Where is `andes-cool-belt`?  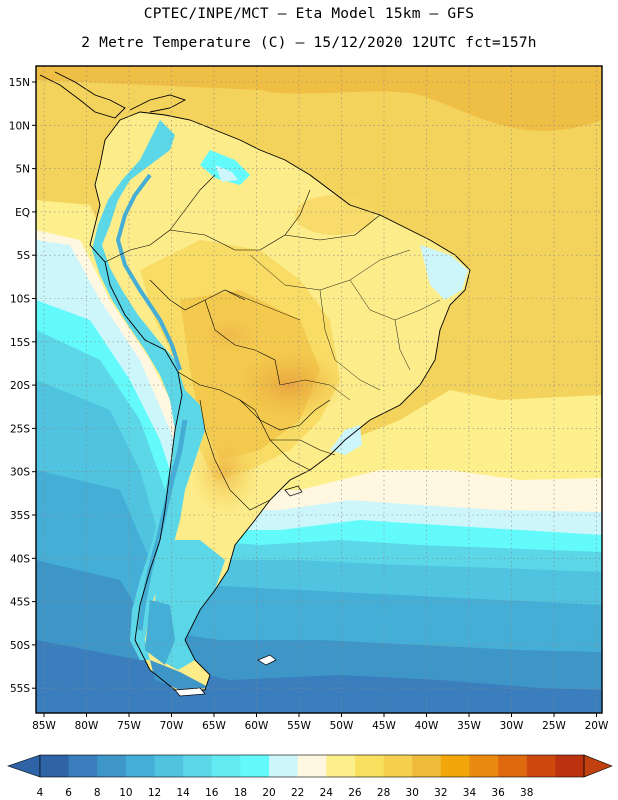 andes-cool-belt is located at coordinates (148, 390).